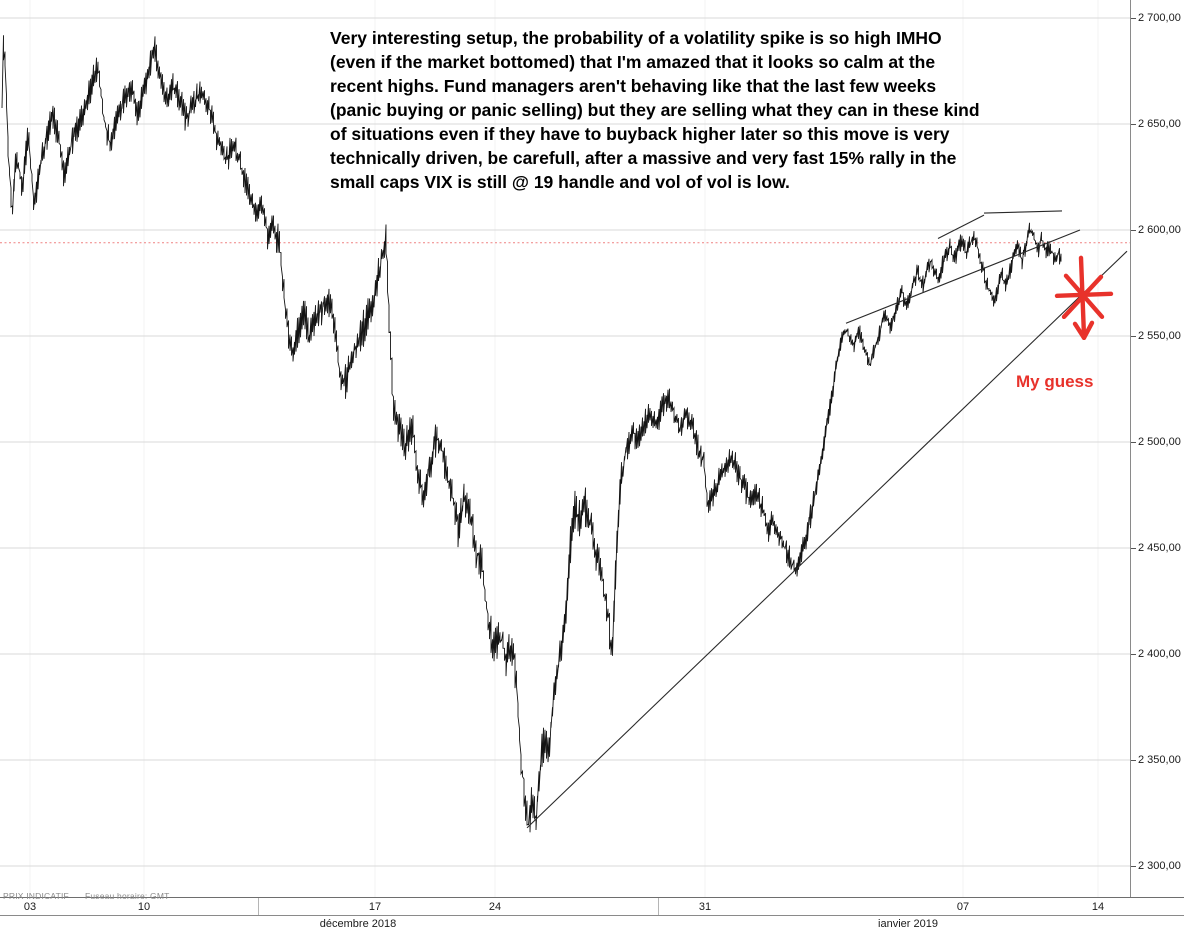 This screenshot has width=1184, height=927. I want to click on time-axis-divider, so click(592, 915).